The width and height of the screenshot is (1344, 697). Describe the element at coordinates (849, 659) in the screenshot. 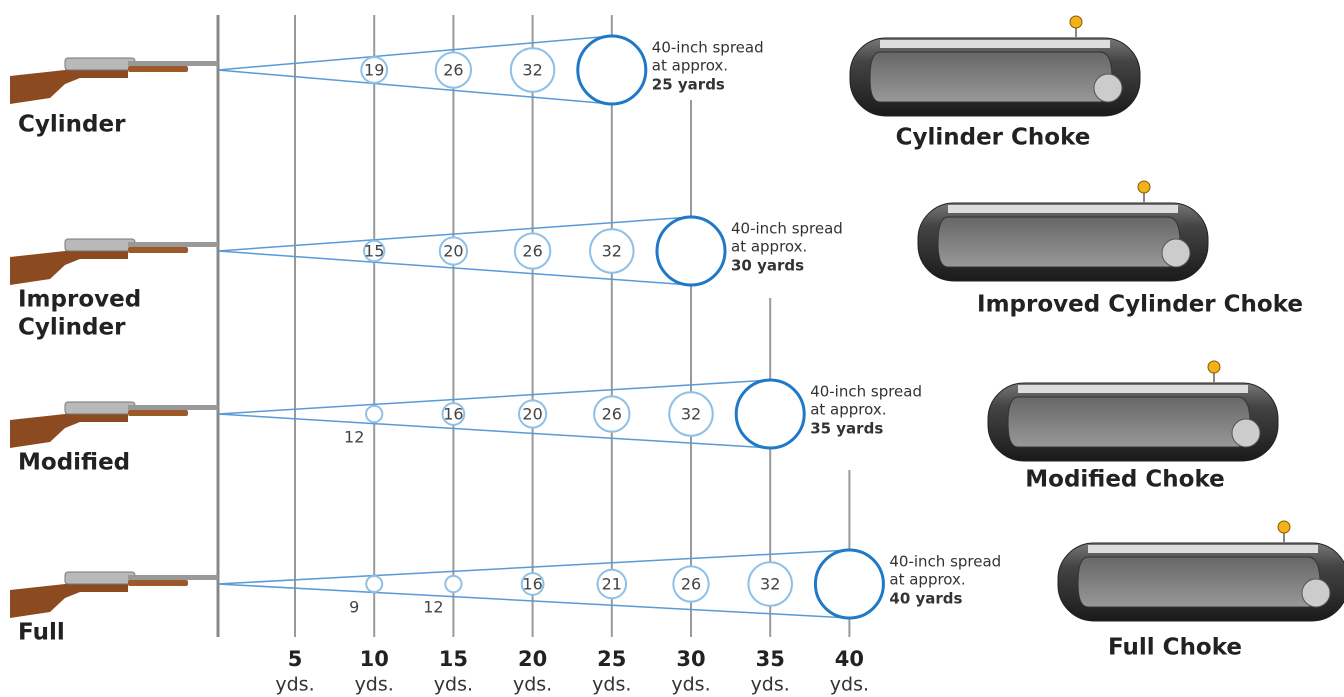

I see `yard-number: 40` at that location.